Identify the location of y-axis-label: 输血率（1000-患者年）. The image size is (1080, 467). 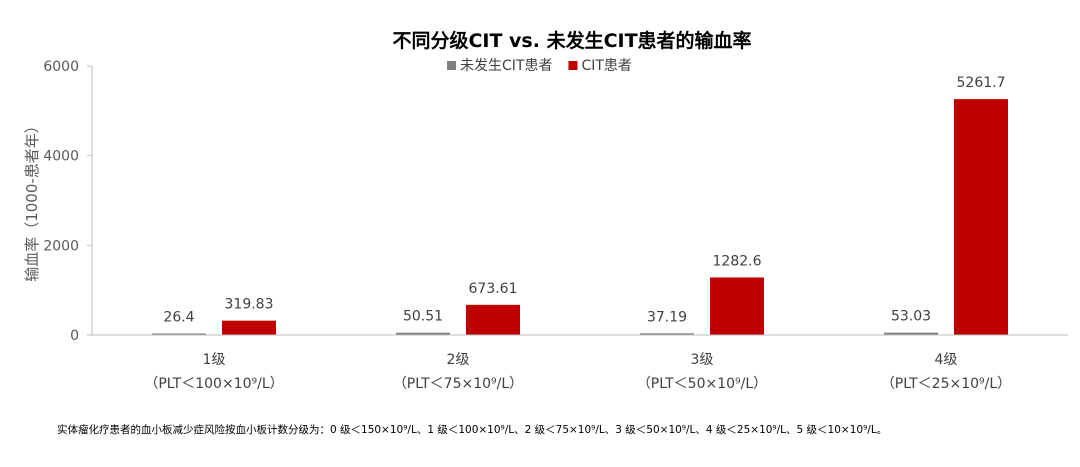
(32, 200).